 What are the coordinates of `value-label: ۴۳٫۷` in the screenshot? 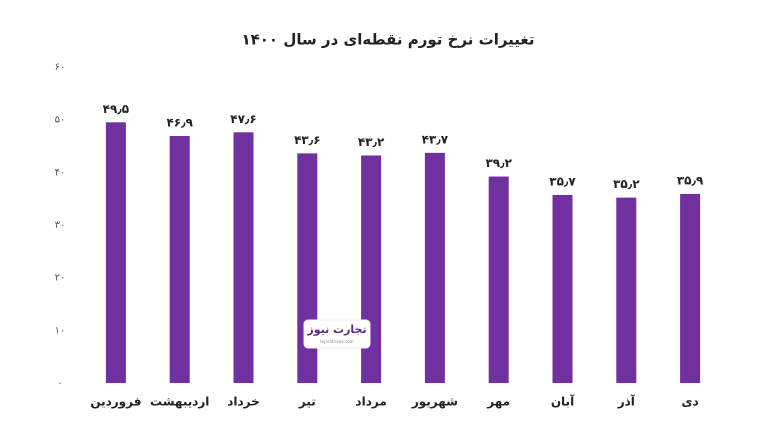 It's located at (435, 139).